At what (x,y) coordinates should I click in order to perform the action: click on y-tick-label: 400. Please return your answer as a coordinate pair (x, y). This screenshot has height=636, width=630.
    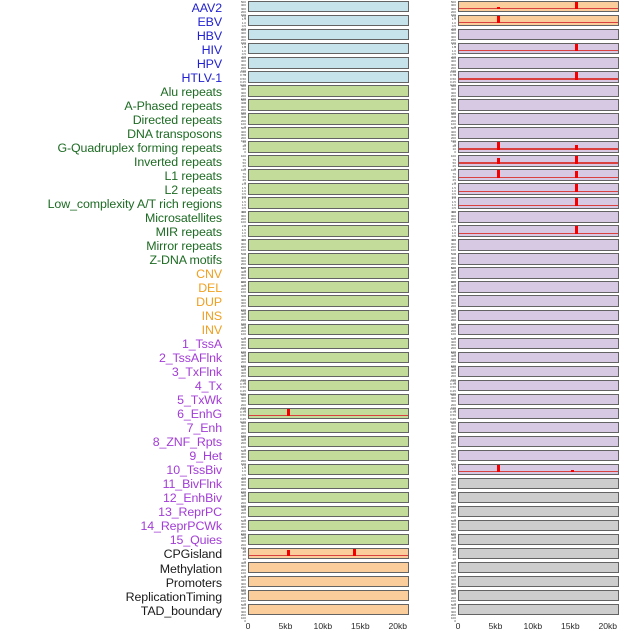
    Looking at the image, I should click on (453, 425).